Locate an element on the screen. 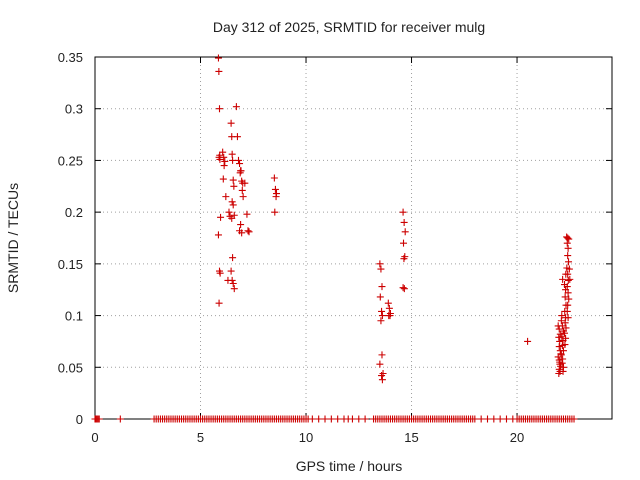  x-tick-label: 0 is located at coordinates (94, 437).